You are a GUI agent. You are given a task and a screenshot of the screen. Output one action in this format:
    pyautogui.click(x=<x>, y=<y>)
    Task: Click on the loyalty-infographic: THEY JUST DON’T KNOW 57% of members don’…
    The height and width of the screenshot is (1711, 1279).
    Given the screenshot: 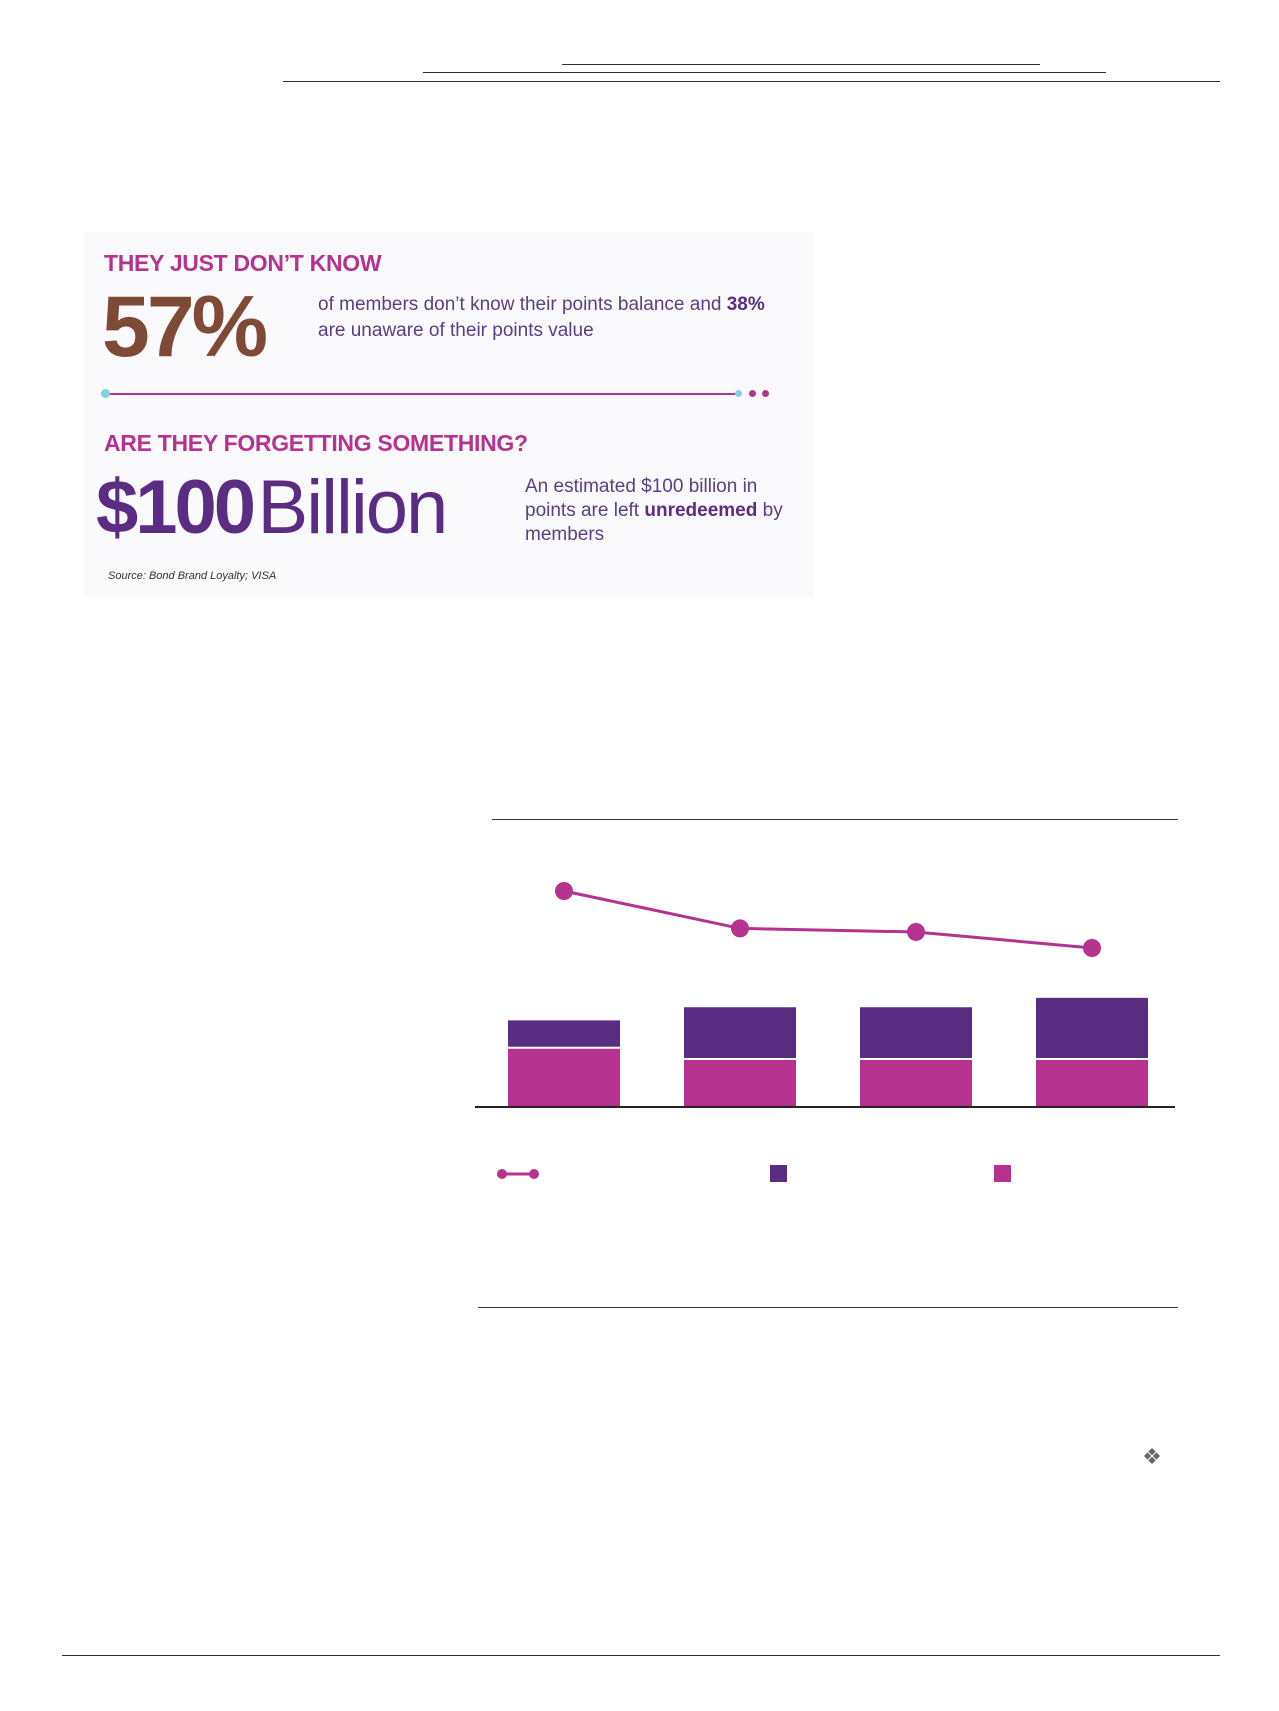 What is the action you would take?
    pyautogui.click(x=449, y=414)
    